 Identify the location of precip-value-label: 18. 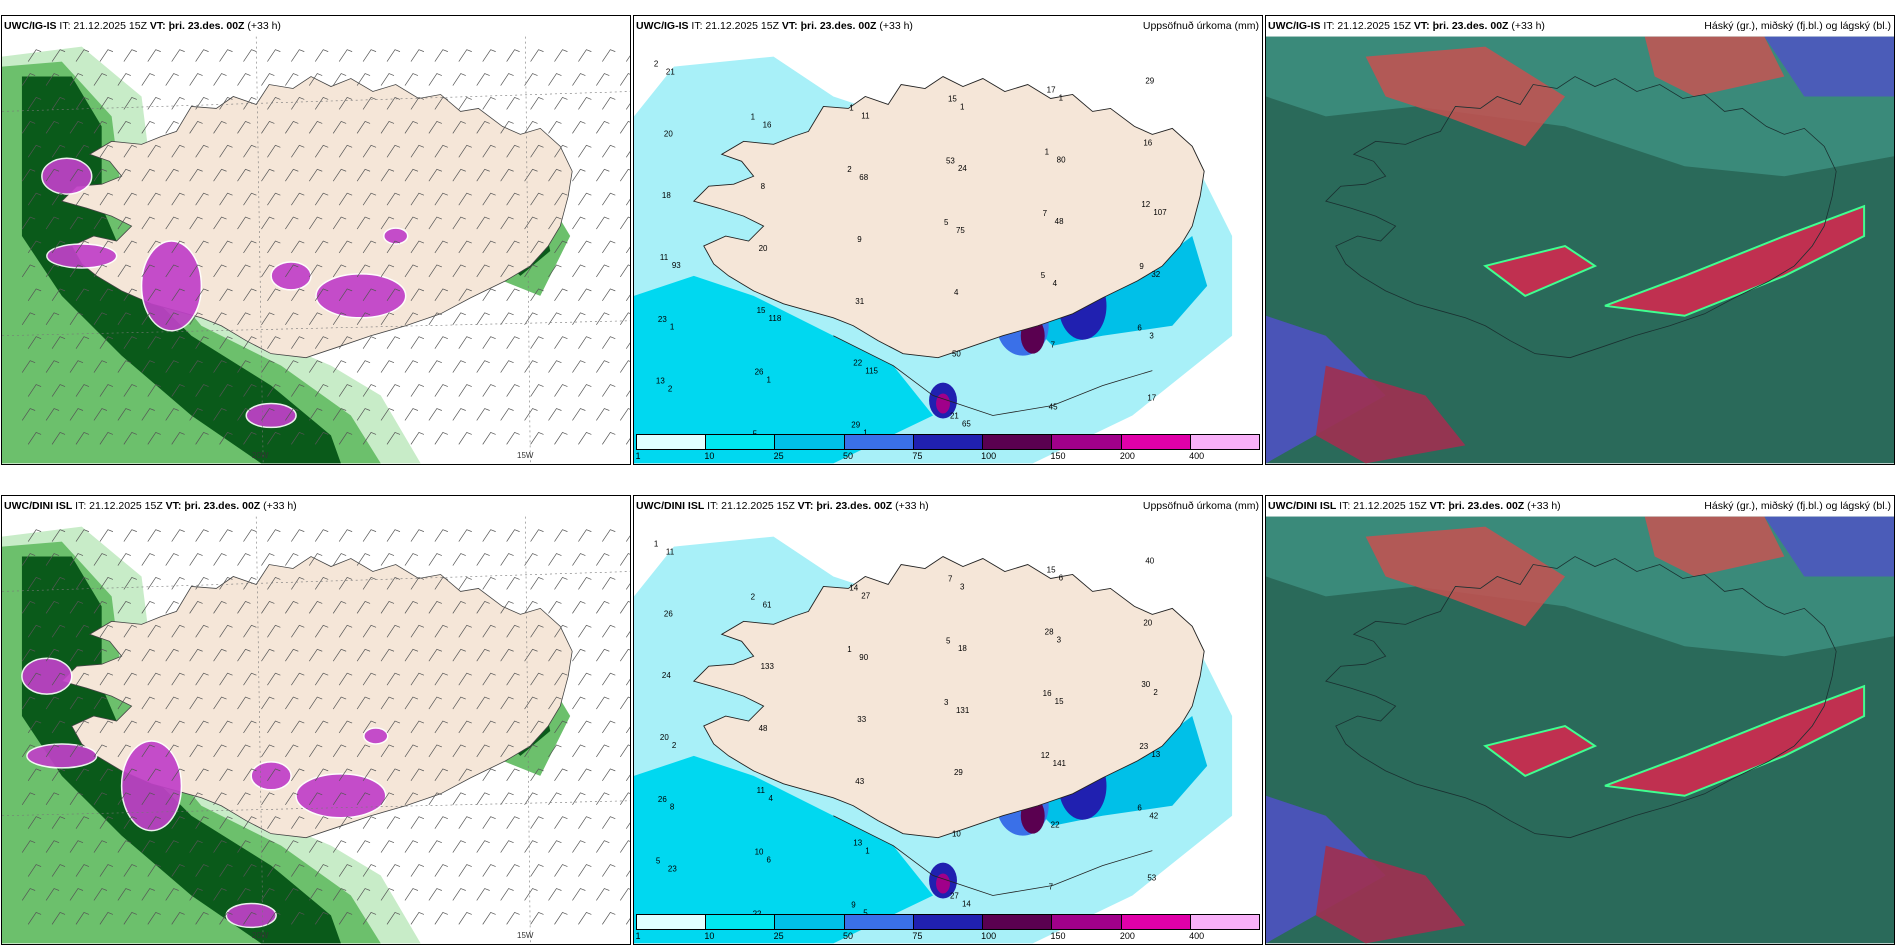
(666, 195).